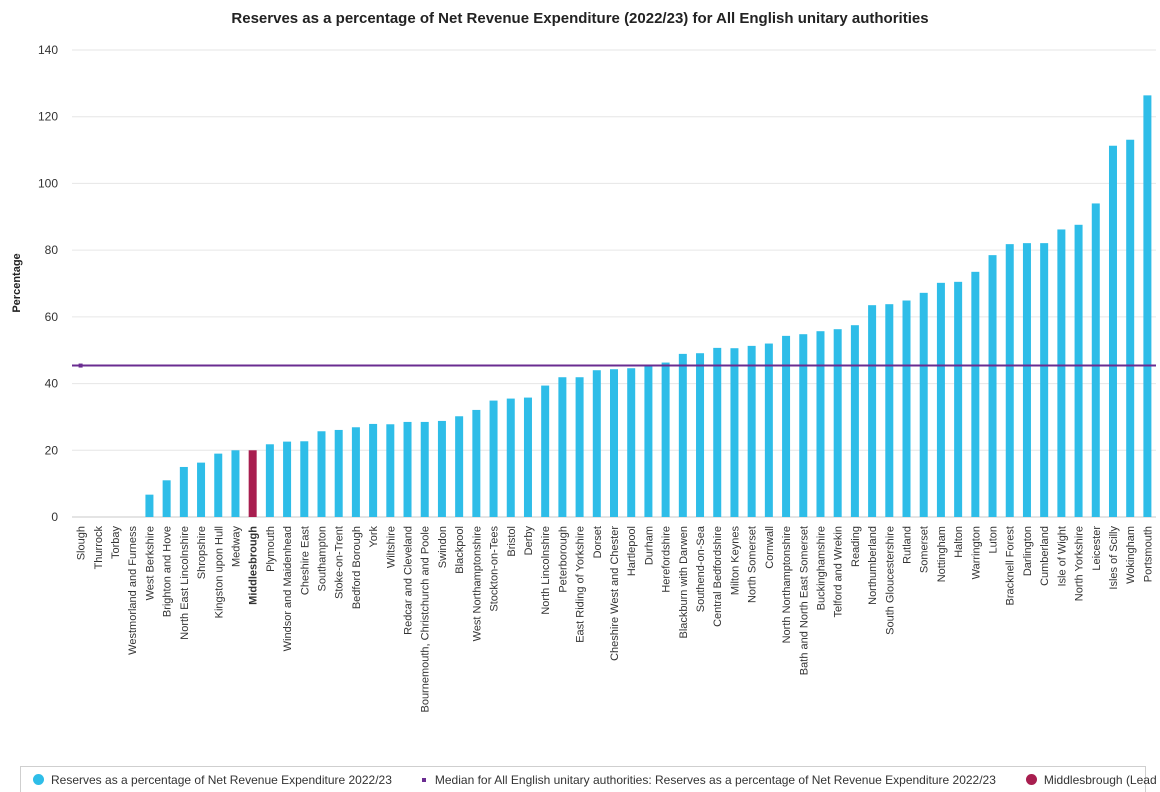  Describe the element at coordinates (254, 565) in the screenshot. I see `x-tick-label: Middlesbrough` at that location.